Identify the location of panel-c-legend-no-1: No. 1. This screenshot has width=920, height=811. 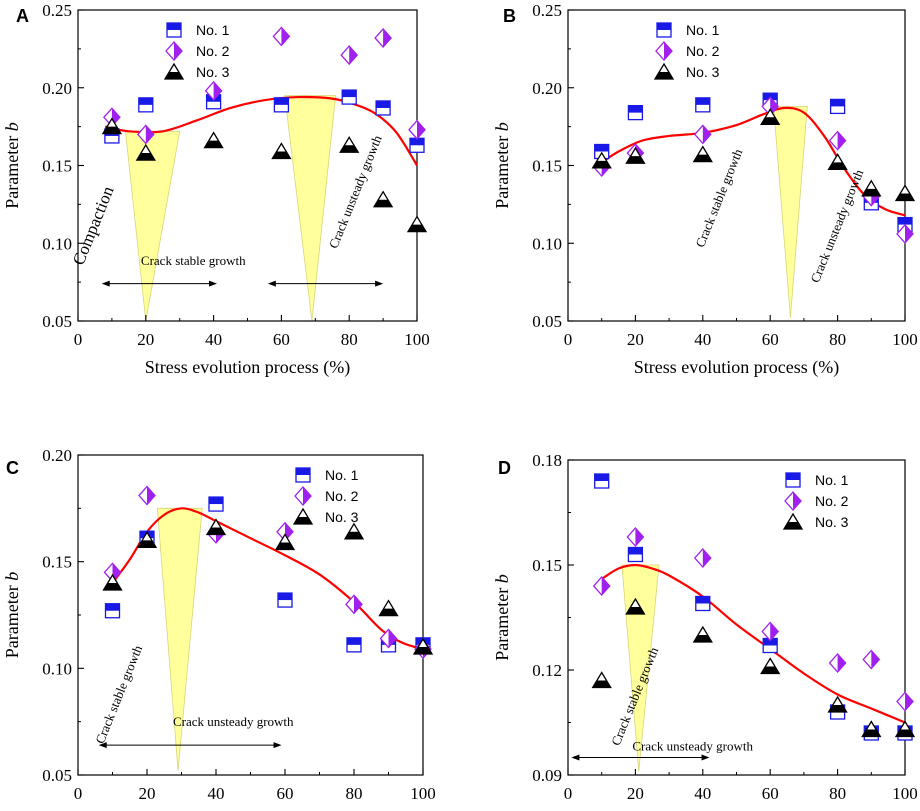
(327, 475).